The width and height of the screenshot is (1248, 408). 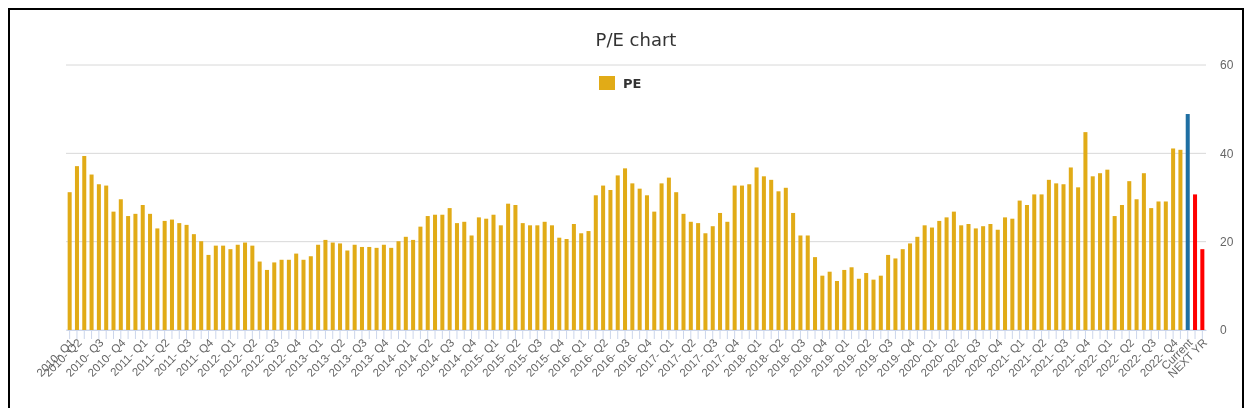 I want to click on chart-title: P/E chart, so click(x=636, y=39).